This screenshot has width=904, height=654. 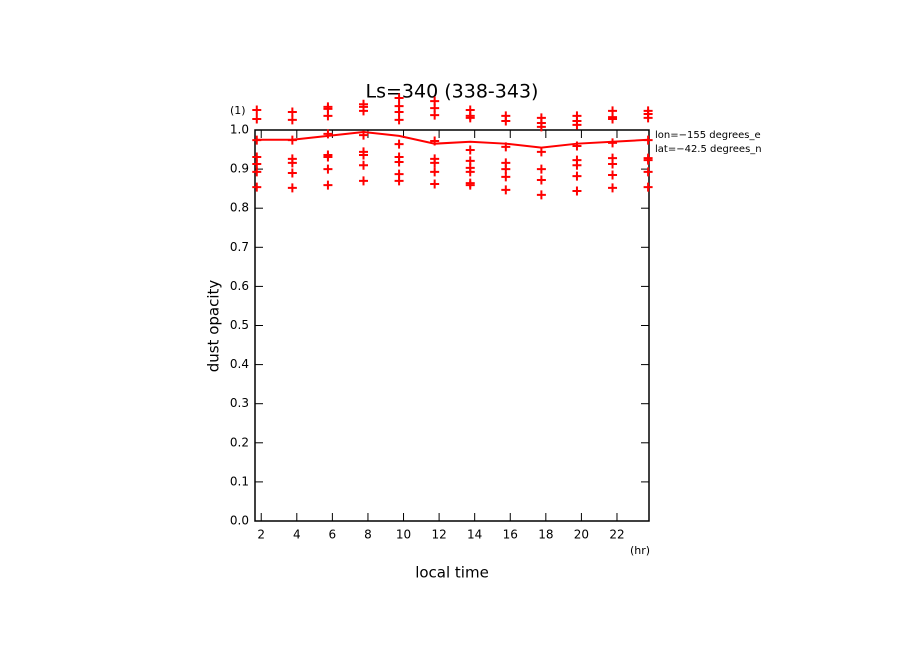 I want to click on x-unit: (hr), so click(x=640, y=550).